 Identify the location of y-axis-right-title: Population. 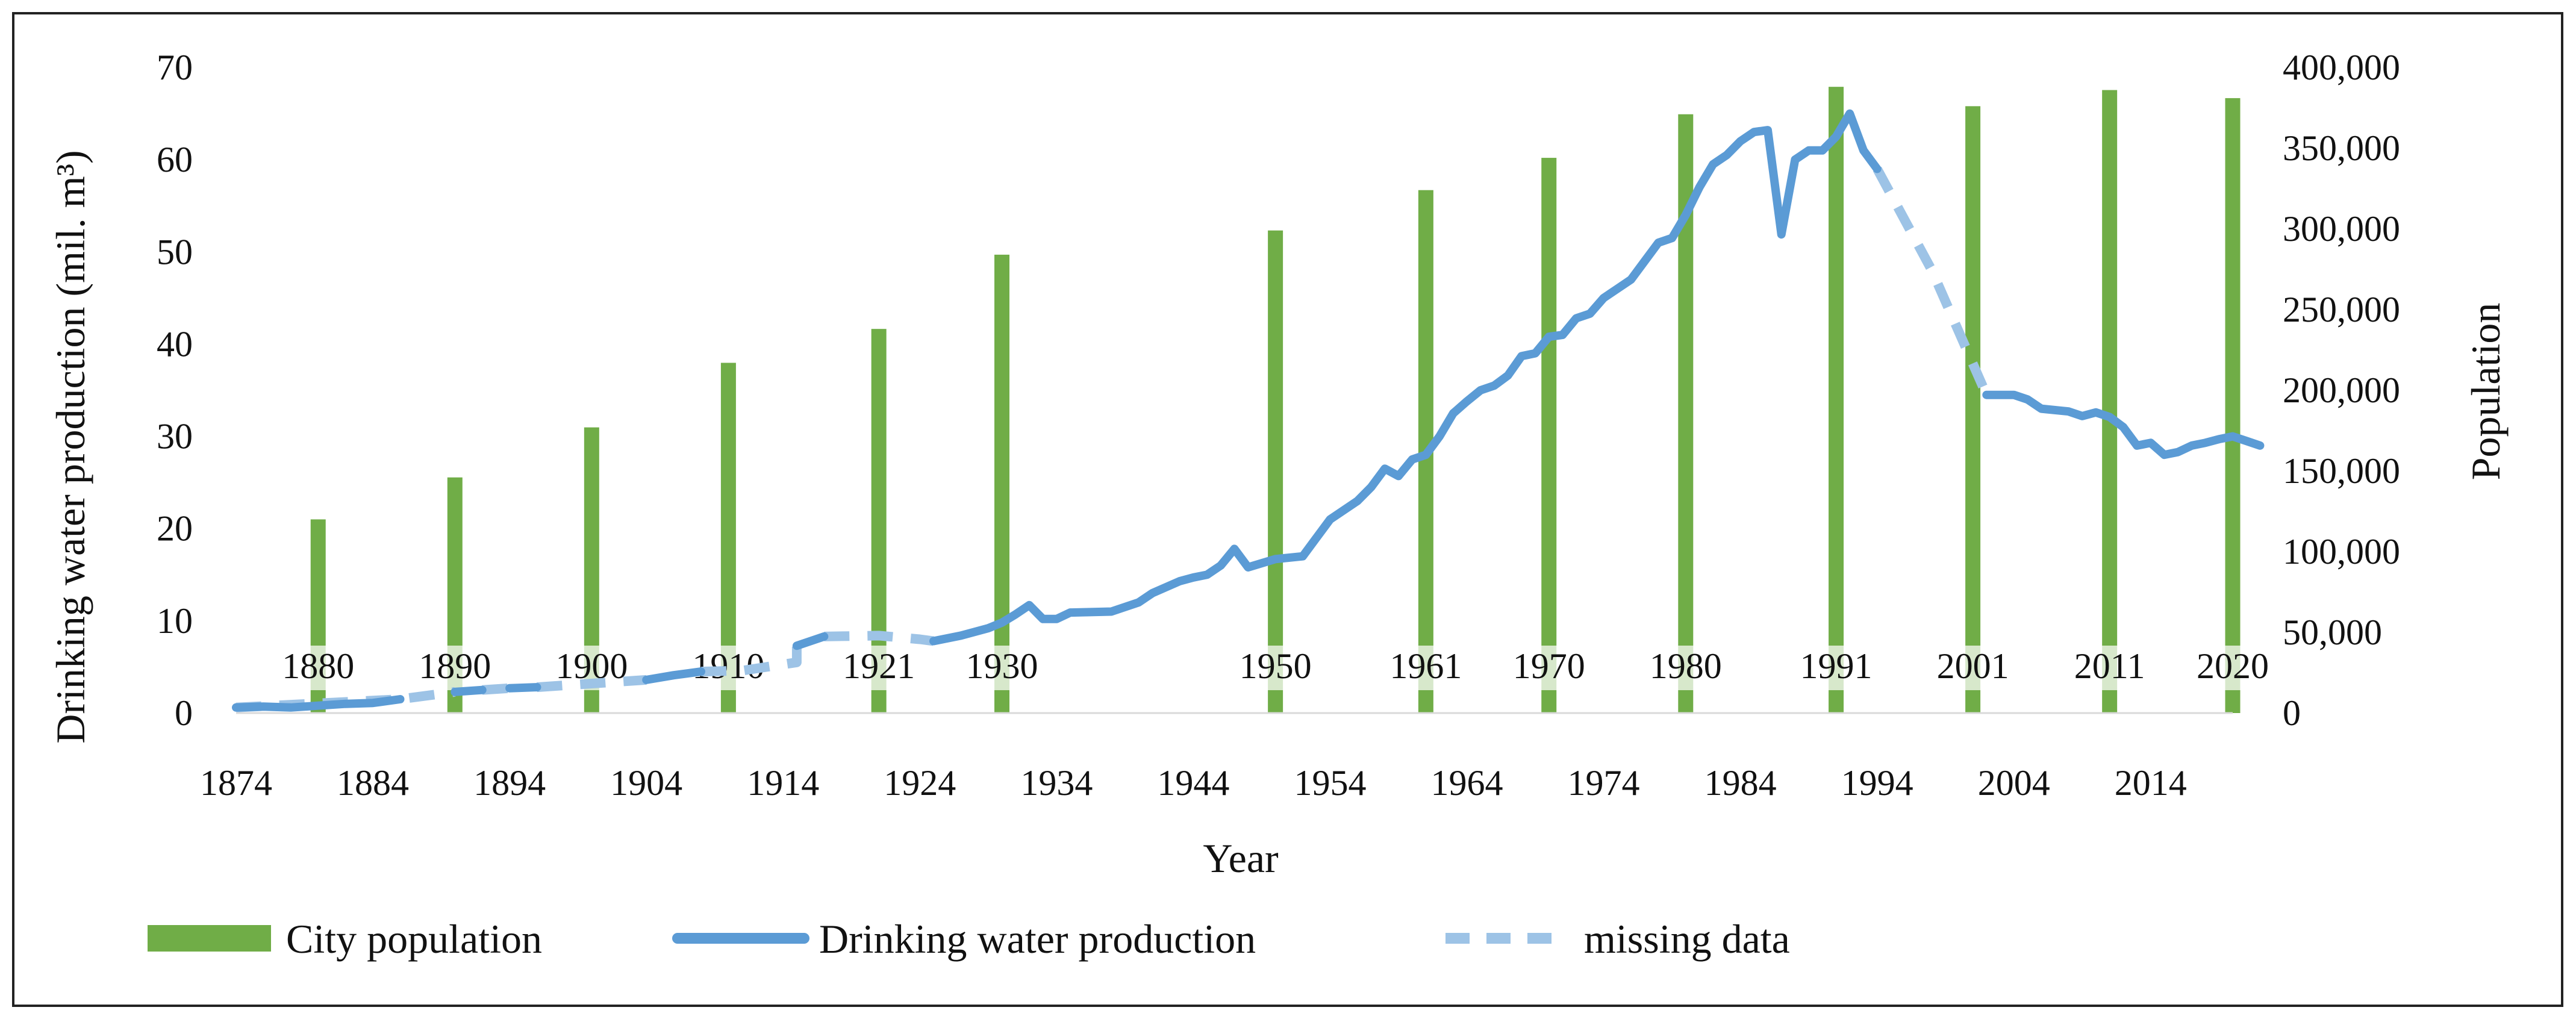
(2486, 392).